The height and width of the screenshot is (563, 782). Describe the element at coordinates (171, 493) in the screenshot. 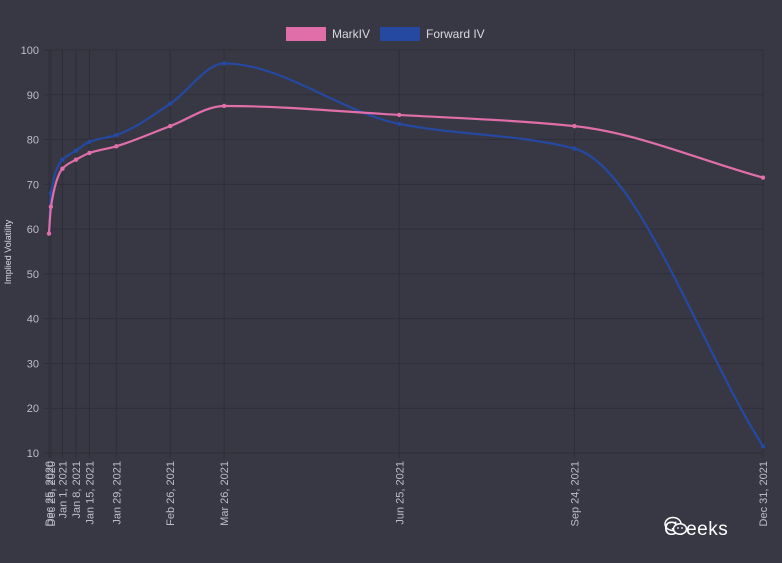

I see `x-tick-label: Feb 26, 2021` at that location.